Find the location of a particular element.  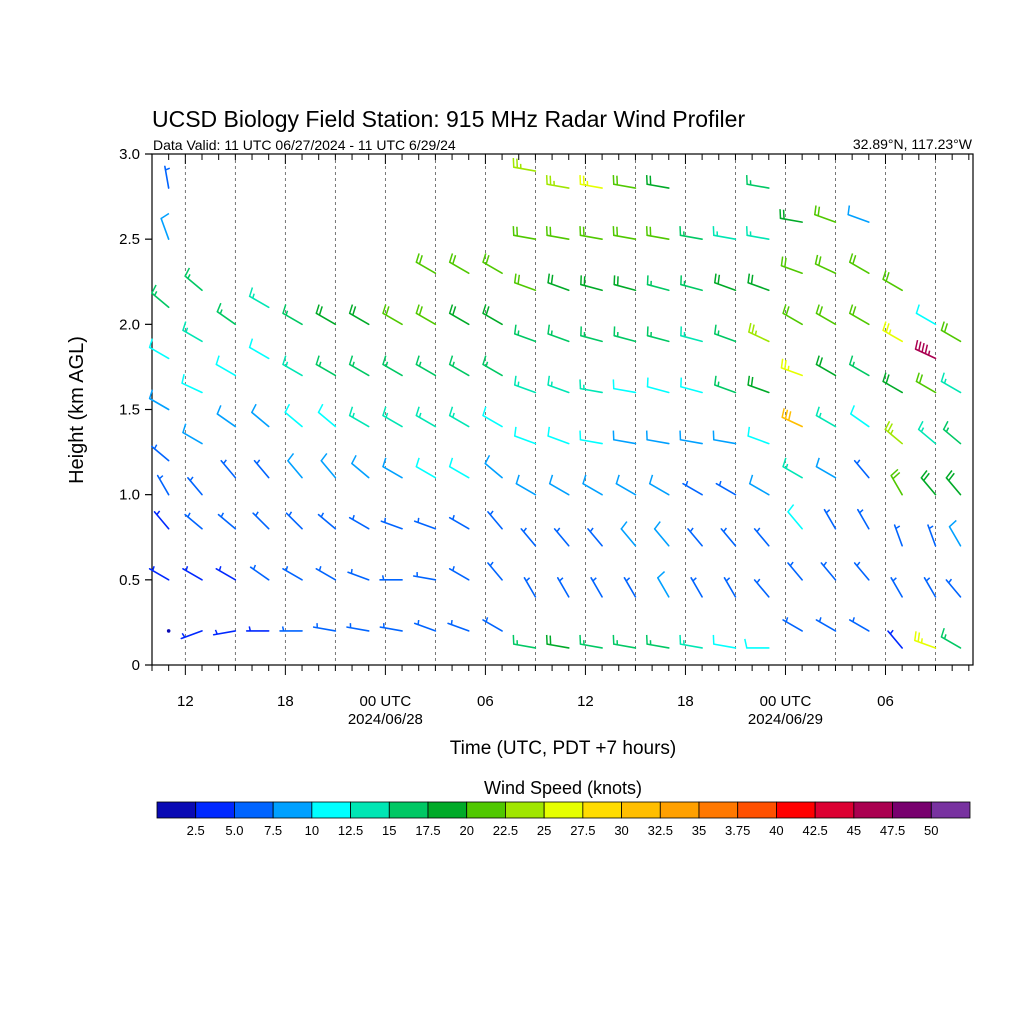

colorbar-label: 3.75 is located at coordinates (737, 830).